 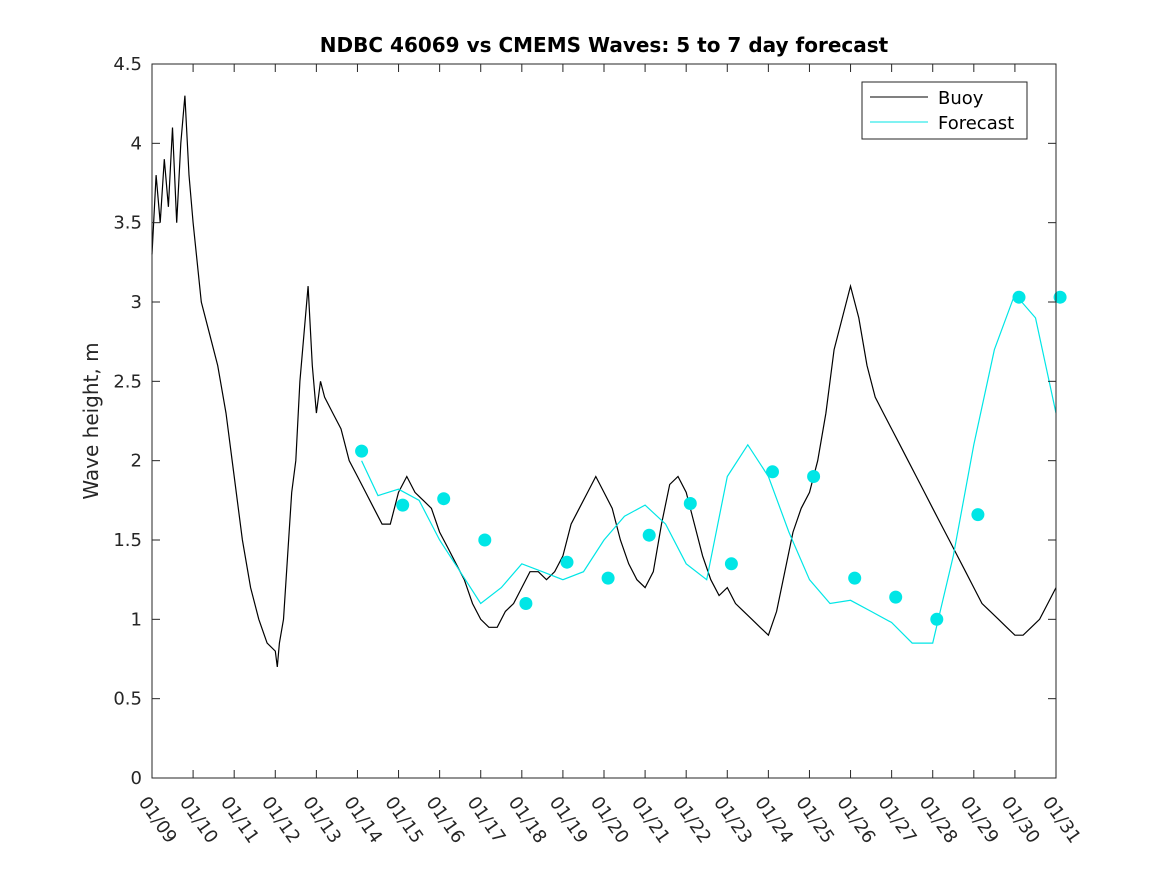 I want to click on y-tick-label: 3, so click(x=136, y=302).